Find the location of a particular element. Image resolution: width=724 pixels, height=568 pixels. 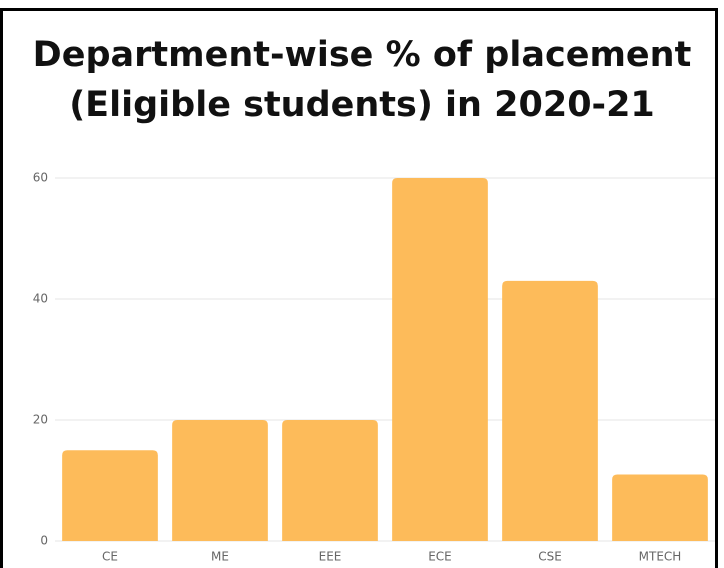

y-tick-label: 0 is located at coordinates (44, 541).